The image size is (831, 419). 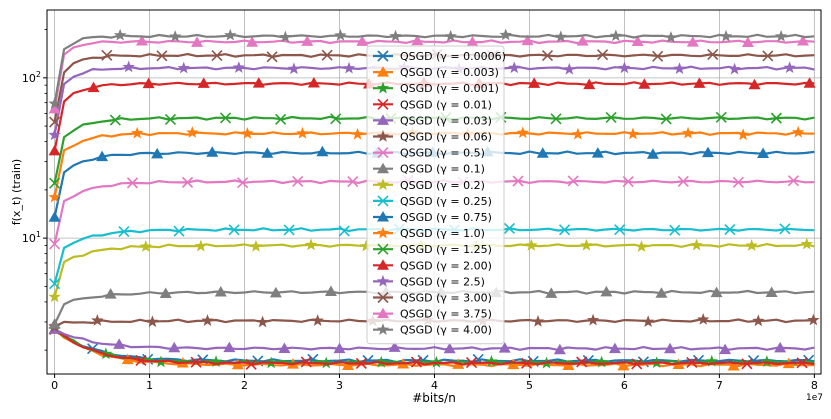 I want to click on legend-item: QSGD (γ = 0.01), so click(x=432, y=104).